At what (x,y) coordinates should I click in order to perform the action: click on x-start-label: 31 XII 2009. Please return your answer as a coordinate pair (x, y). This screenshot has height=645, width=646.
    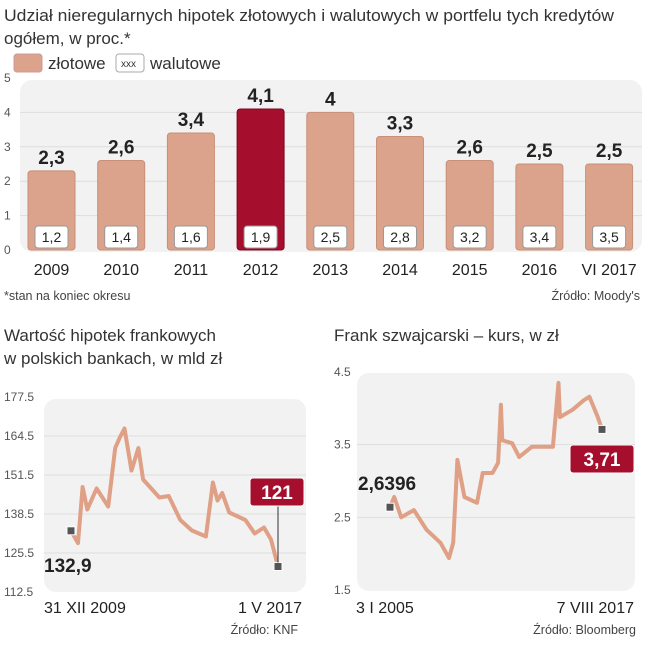
    Looking at the image, I should click on (85, 608).